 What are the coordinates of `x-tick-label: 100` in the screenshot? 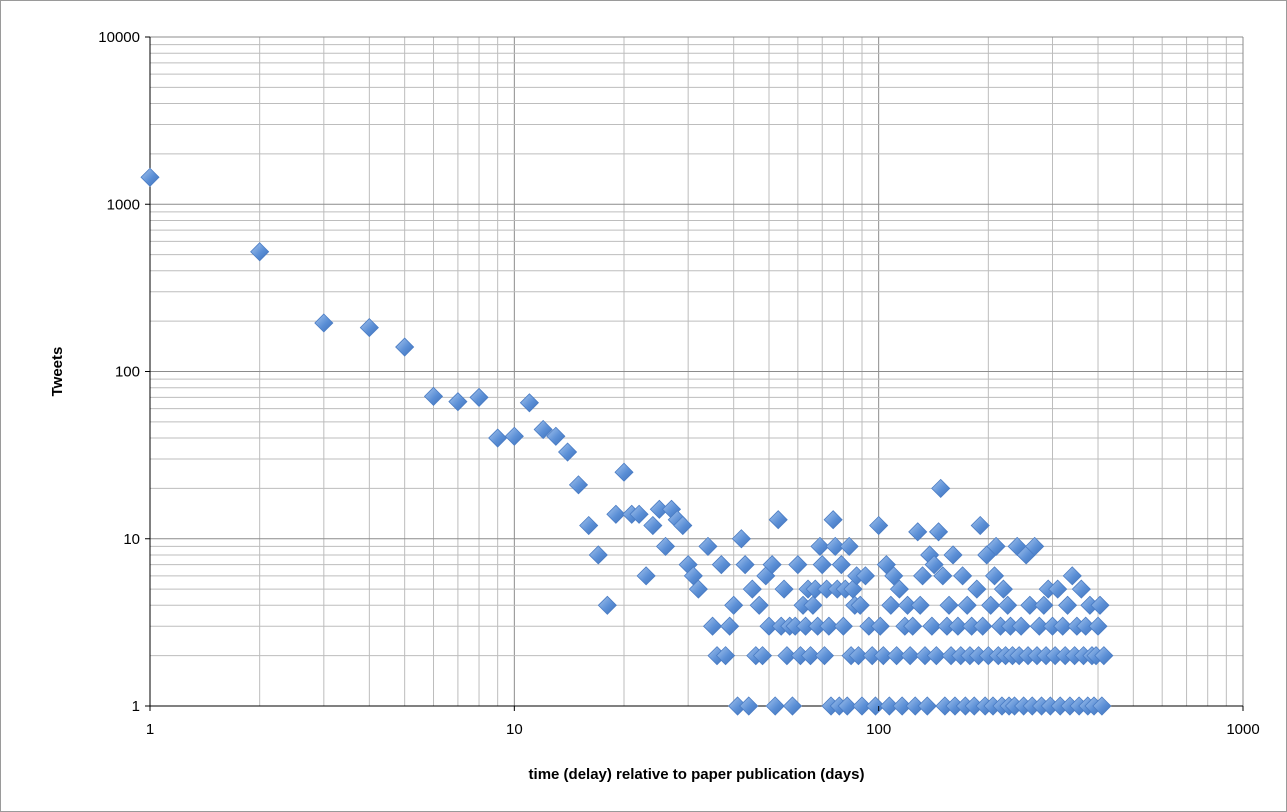 It's located at (878, 729).